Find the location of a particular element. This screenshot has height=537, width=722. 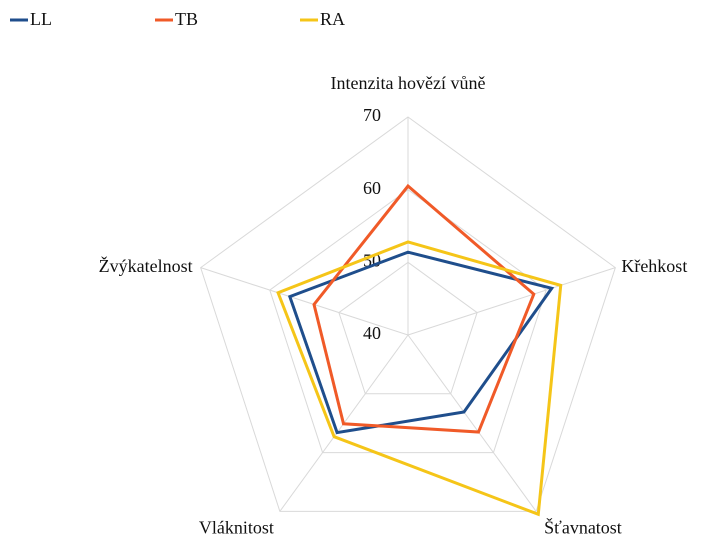

axis-label: Křehkost is located at coordinates (654, 266).